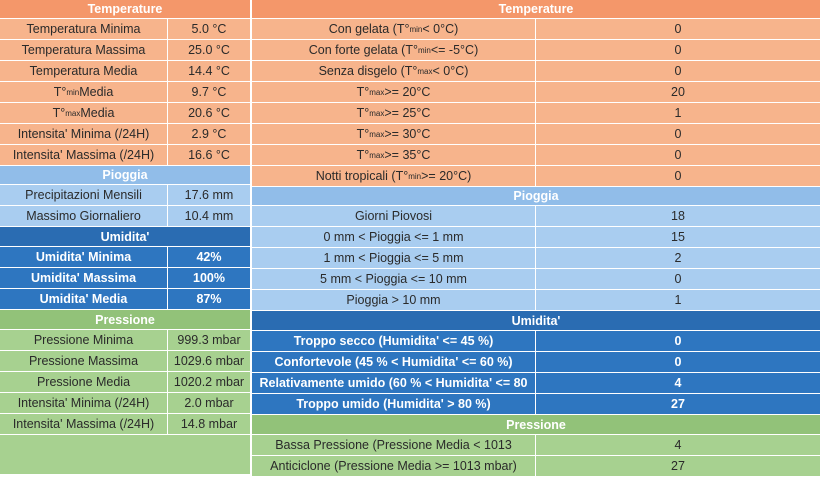 Image resolution: width=820 pixels, height=482 pixels. I want to click on table-row: Con forte gelata (T° min <= -5°C) 0, so click(536, 50).